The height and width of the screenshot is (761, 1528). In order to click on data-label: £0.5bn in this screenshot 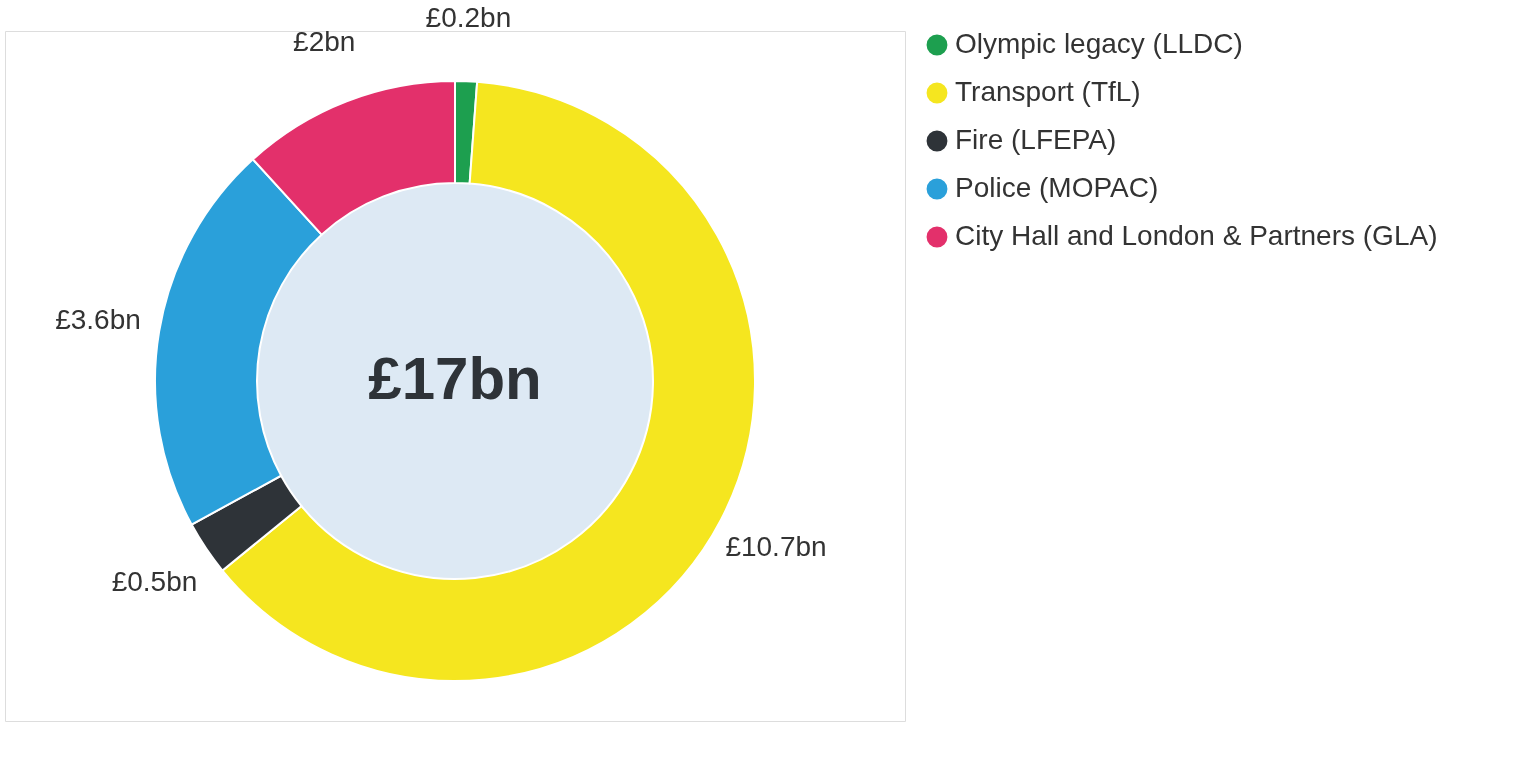, I will do `click(154, 581)`.